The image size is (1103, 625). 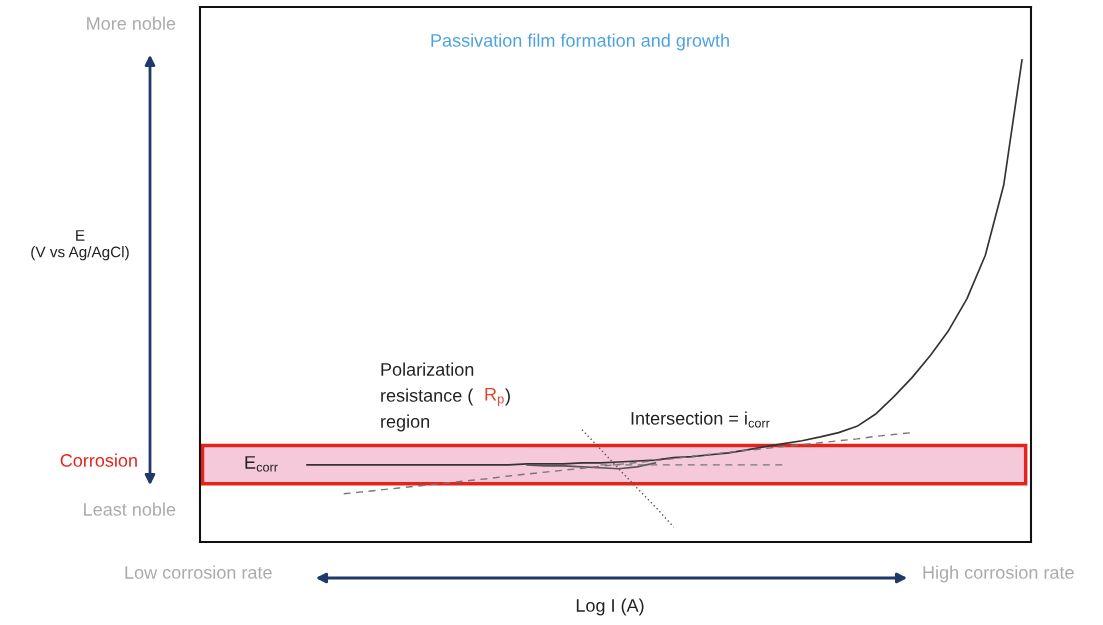 I want to click on text: Least noble, so click(x=130, y=509).